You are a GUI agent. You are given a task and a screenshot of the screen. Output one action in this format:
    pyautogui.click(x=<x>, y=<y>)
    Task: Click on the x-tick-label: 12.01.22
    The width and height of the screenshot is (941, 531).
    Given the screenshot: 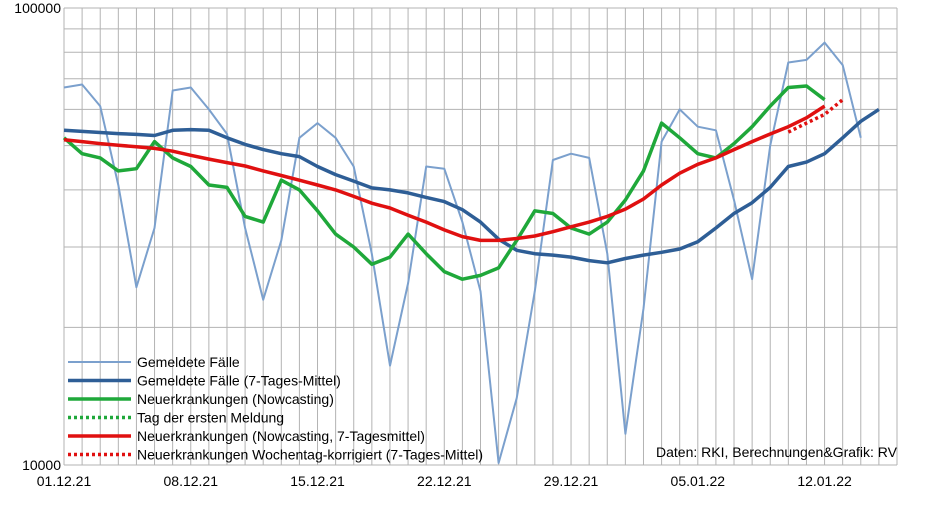 What is the action you would take?
    pyautogui.click(x=824, y=481)
    